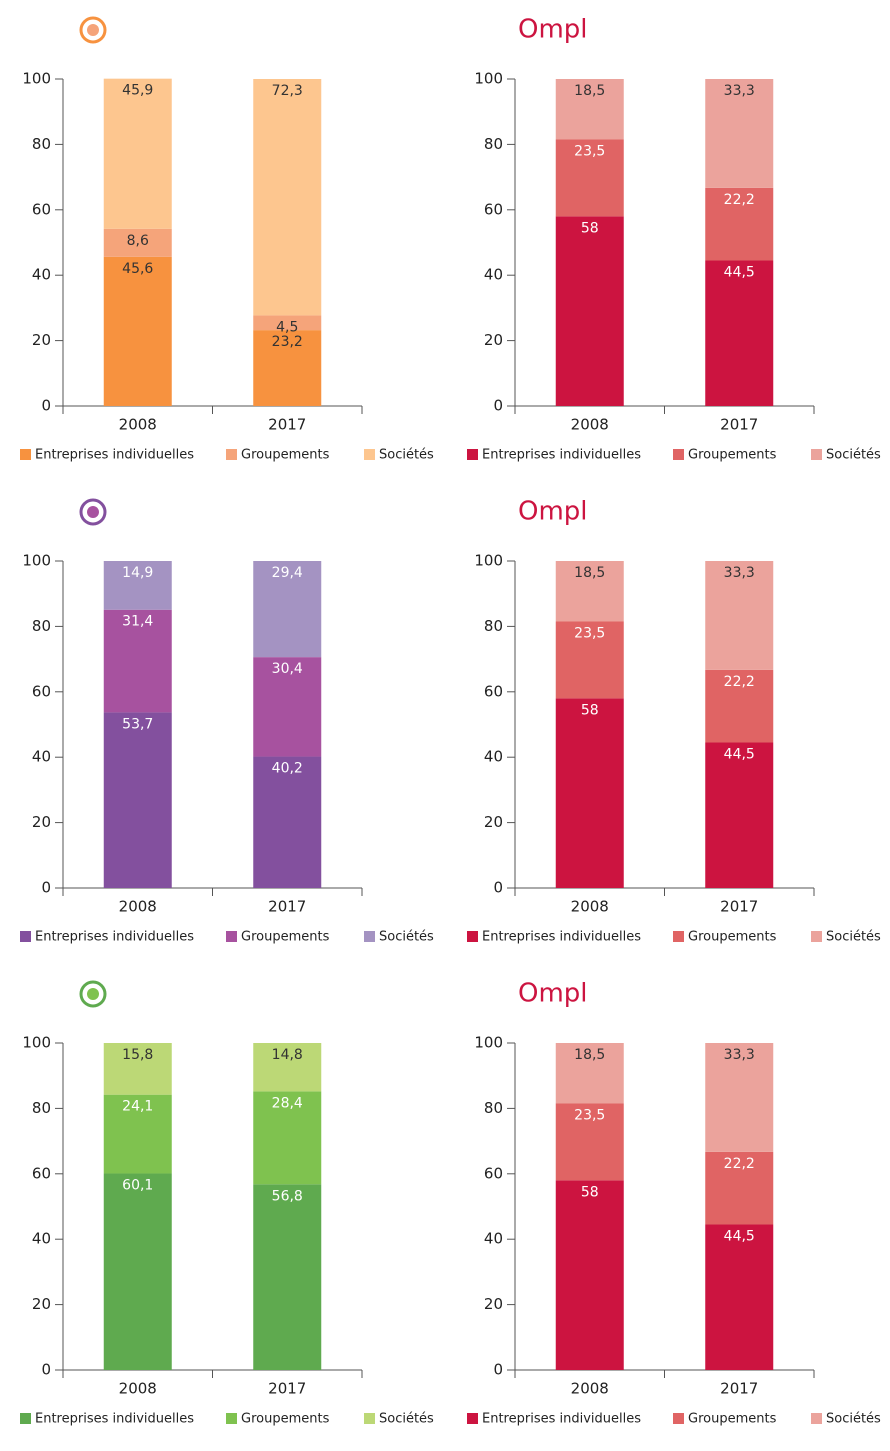 The image size is (890, 1451). I want to click on y-tick-label: 20, so click(41, 340).